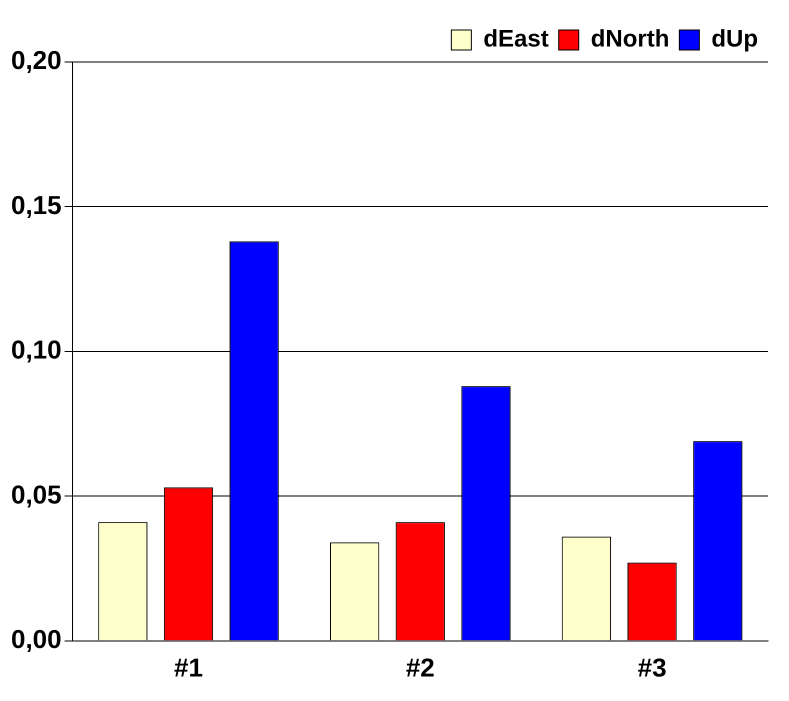 This screenshot has height=701, width=789. What do you see at coordinates (36, 349) in the screenshot?
I see `y-tick-label: 0,10` at bounding box center [36, 349].